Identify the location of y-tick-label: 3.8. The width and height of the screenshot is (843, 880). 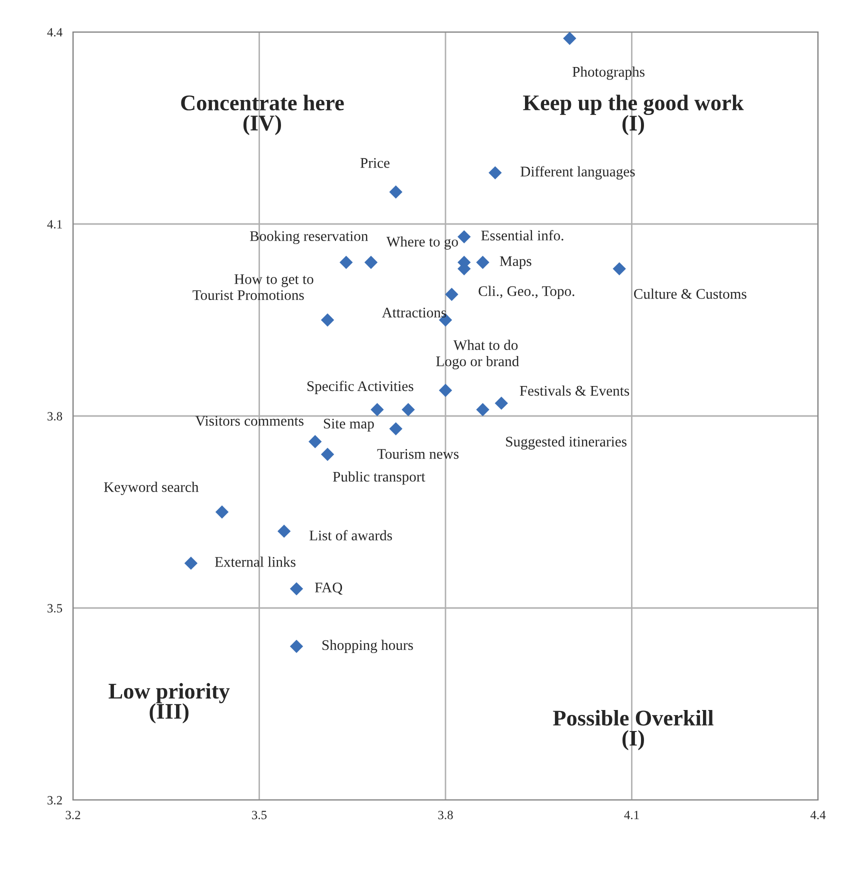
(55, 416).